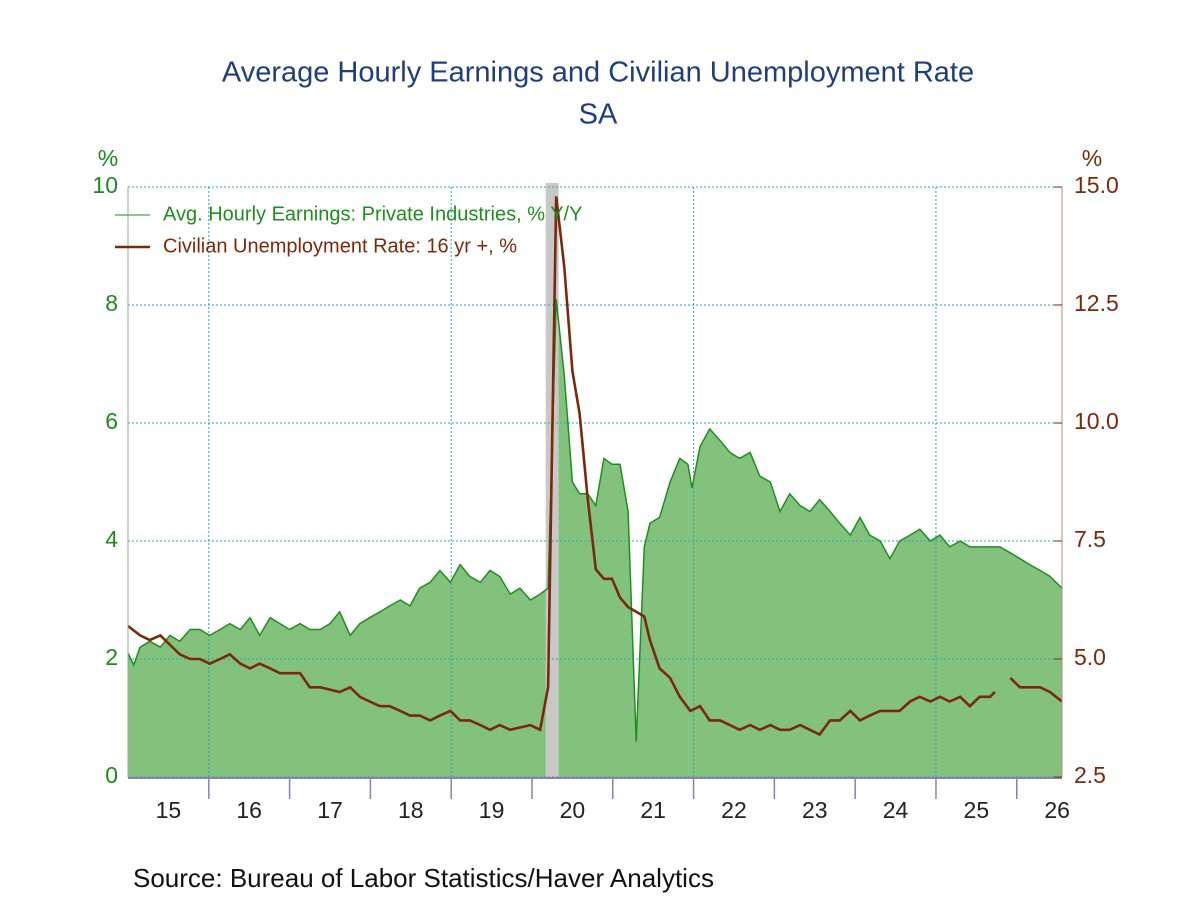  I want to click on x-tick-label: 21, so click(653, 810).